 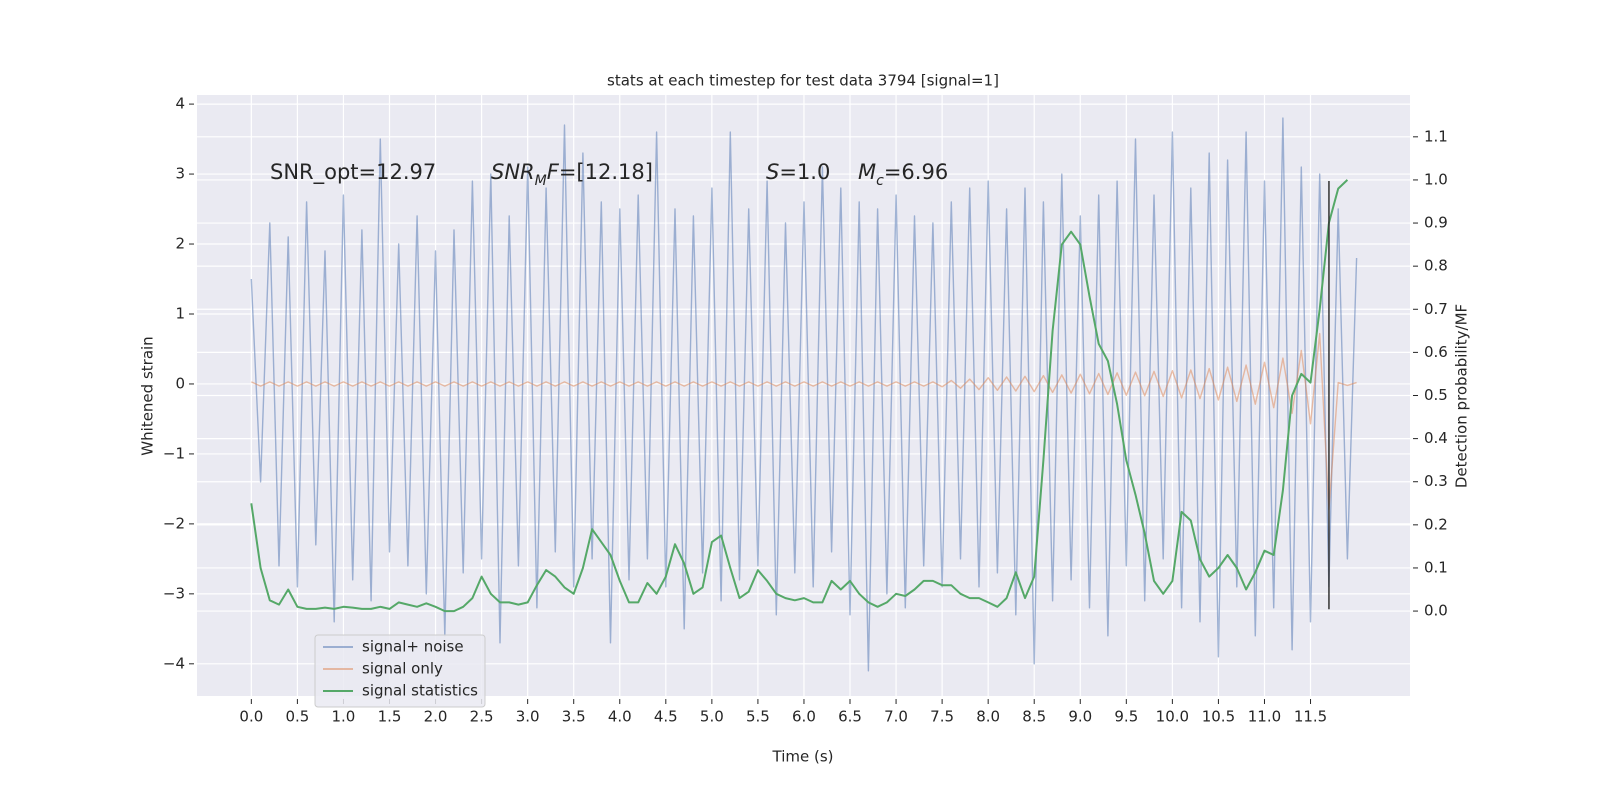 What do you see at coordinates (803, 757) in the screenshot?
I see `x-axis-label: Time (s)` at bounding box center [803, 757].